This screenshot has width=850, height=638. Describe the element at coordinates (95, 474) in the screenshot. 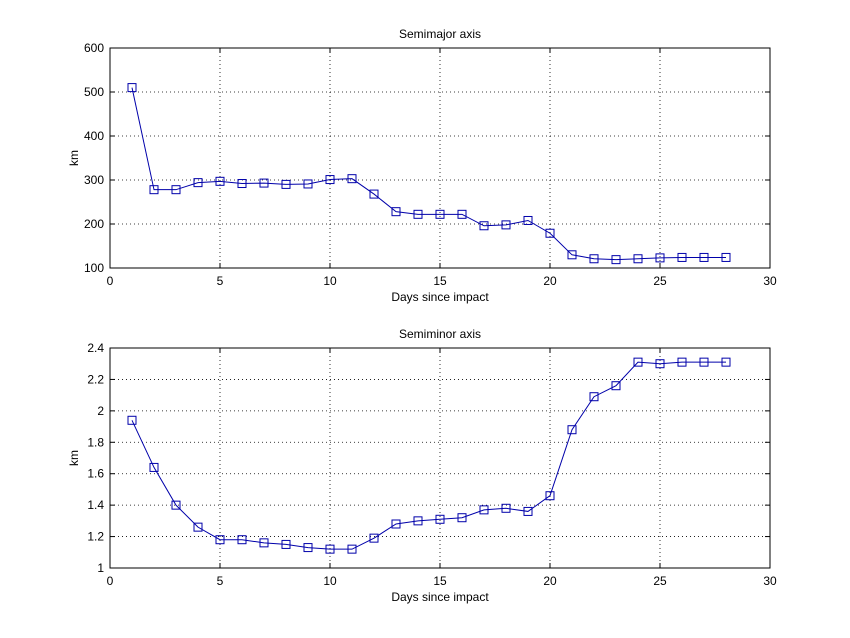

I see `y-tick-label: 1.6` at that location.